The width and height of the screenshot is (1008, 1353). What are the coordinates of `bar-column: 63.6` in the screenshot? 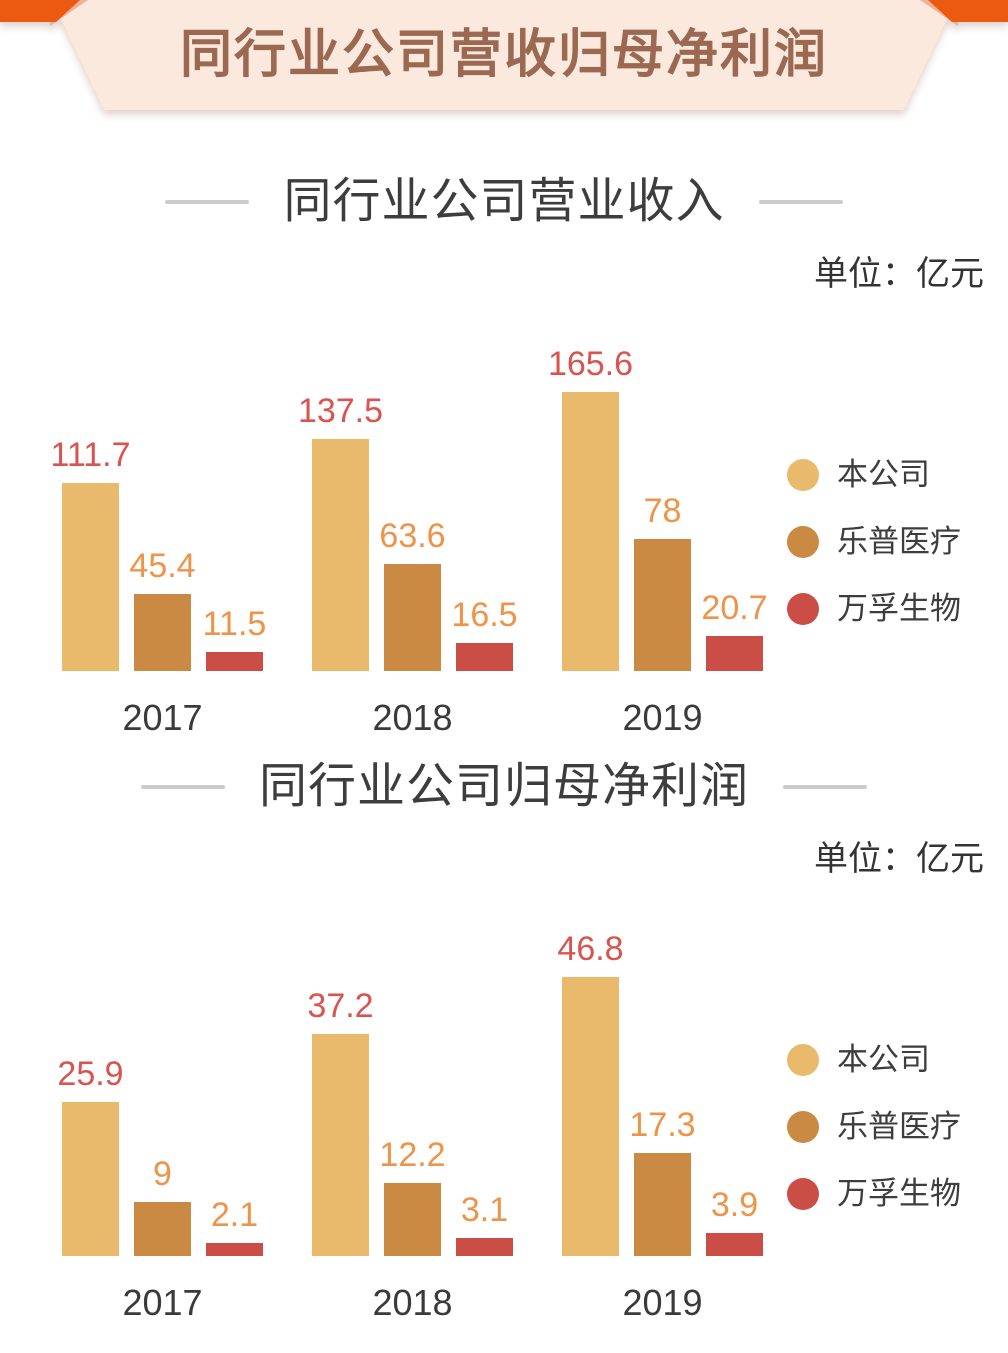 It's located at (412, 593).